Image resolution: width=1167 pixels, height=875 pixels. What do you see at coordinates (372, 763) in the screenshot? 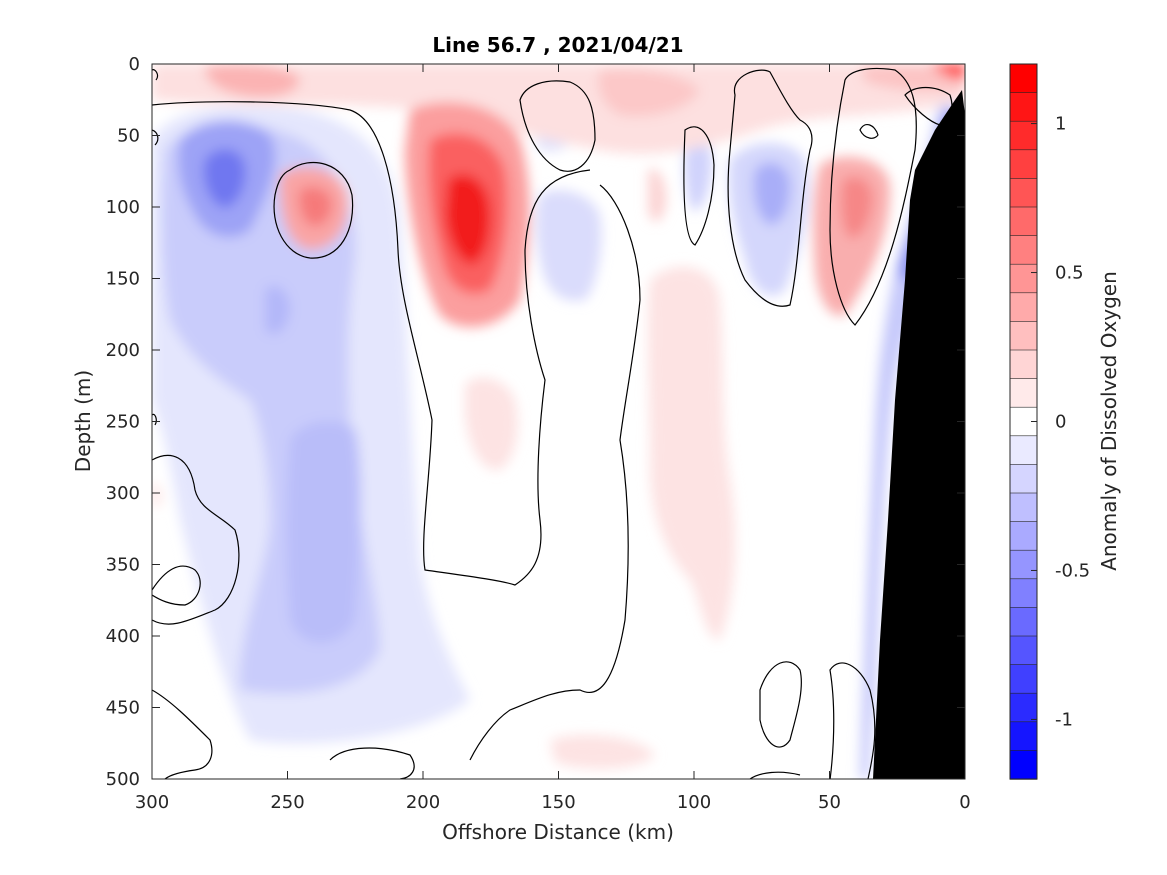
I see `contour-l` at bounding box center [372, 763].